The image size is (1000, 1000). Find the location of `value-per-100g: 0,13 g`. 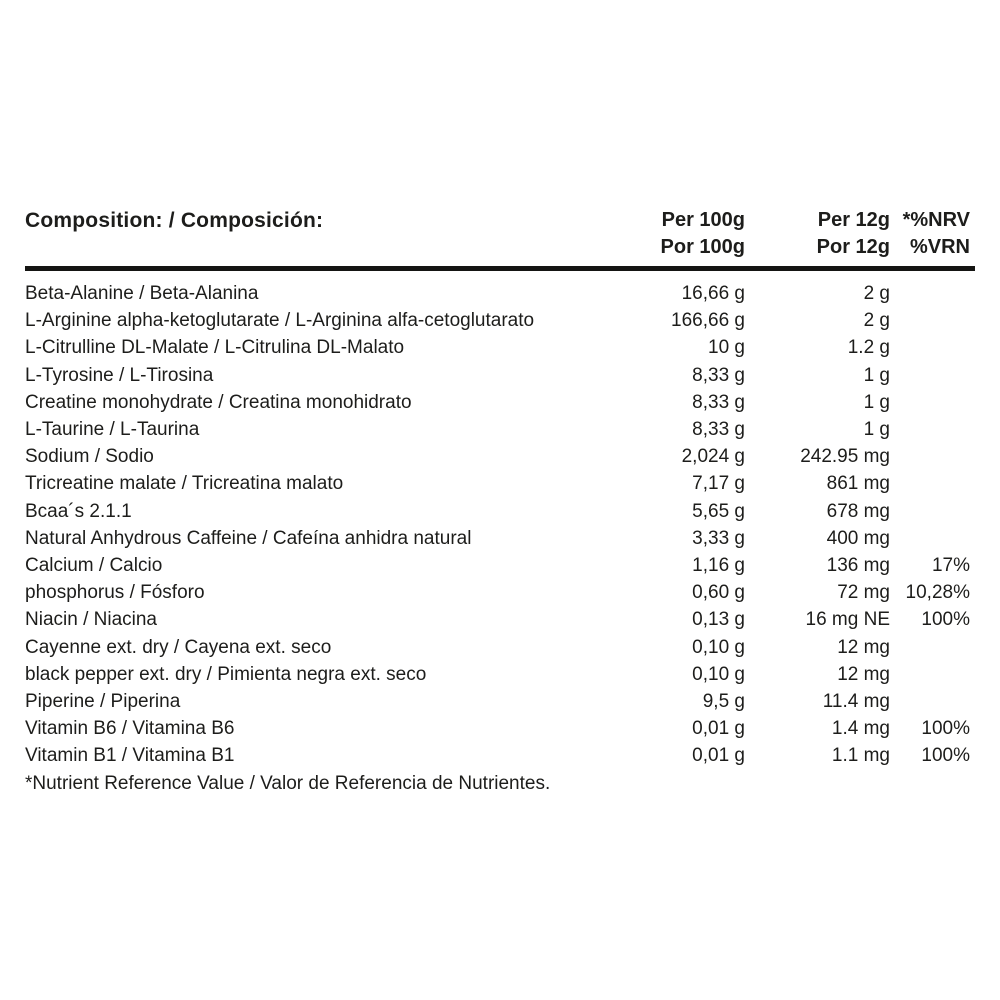

value-per-100g: 0,13 g is located at coordinates (718, 620).